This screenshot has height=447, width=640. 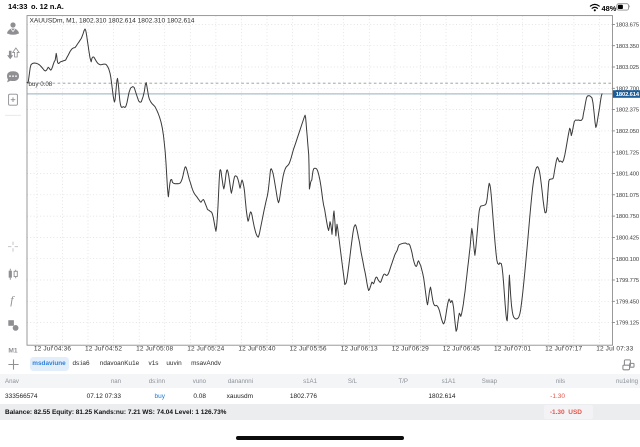 What do you see at coordinates (627, 239) in the screenshot?
I see `svg-text: 1800.425` at bounding box center [627, 239].